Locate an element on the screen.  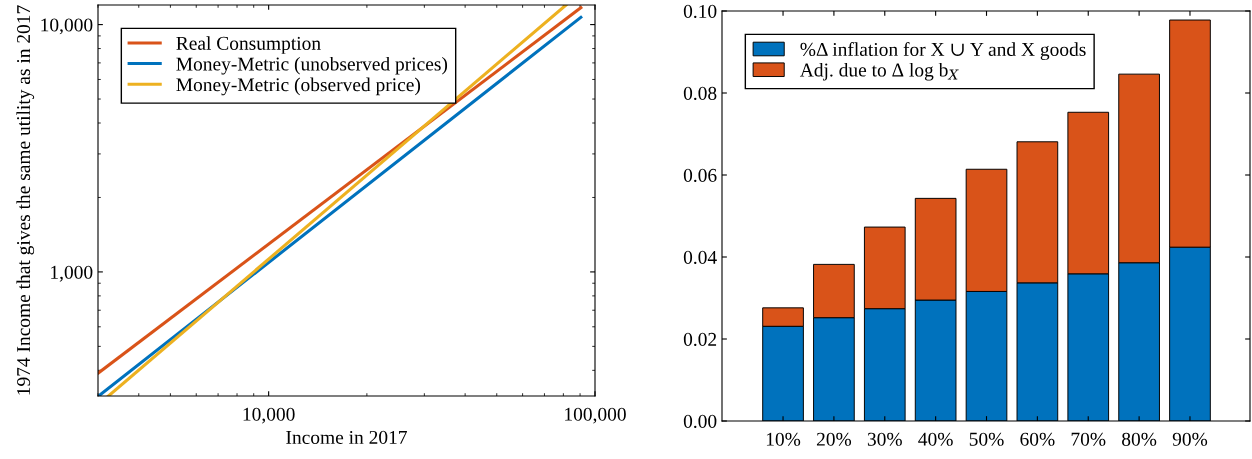
y-axis-title: 1974 Income that gives the same utility as in 2017 is located at coordinates (25, 200).